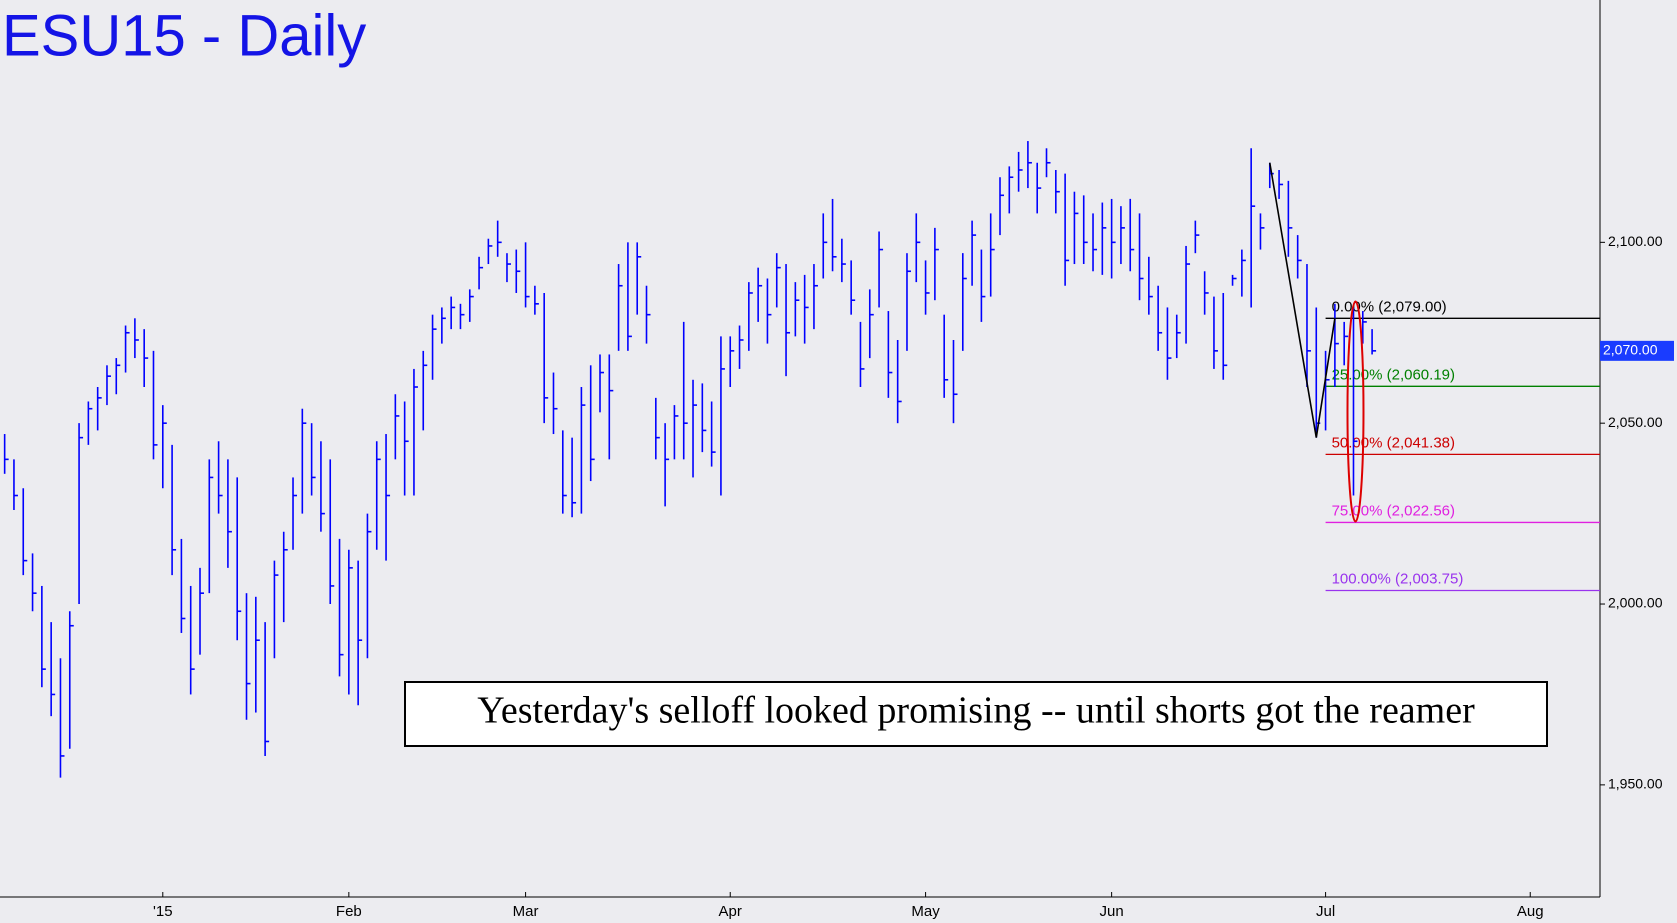 The image size is (1677, 923). What do you see at coordinates (730, 911) in the screenshot?
I see `x-tick-label: Apr` at bounding box center [730, 911].